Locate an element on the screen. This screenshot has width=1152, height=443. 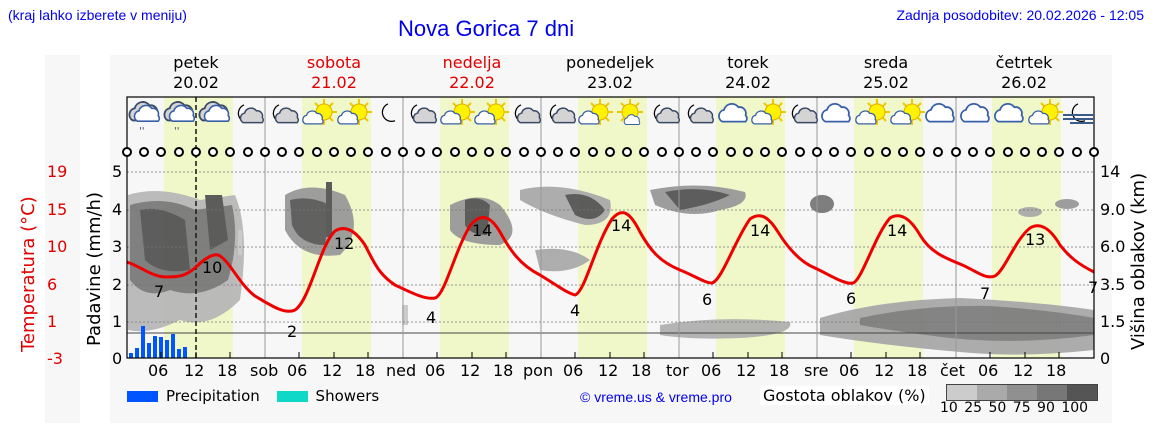
cloud-tick: 3.5 is located at coordinates (1113, 284).